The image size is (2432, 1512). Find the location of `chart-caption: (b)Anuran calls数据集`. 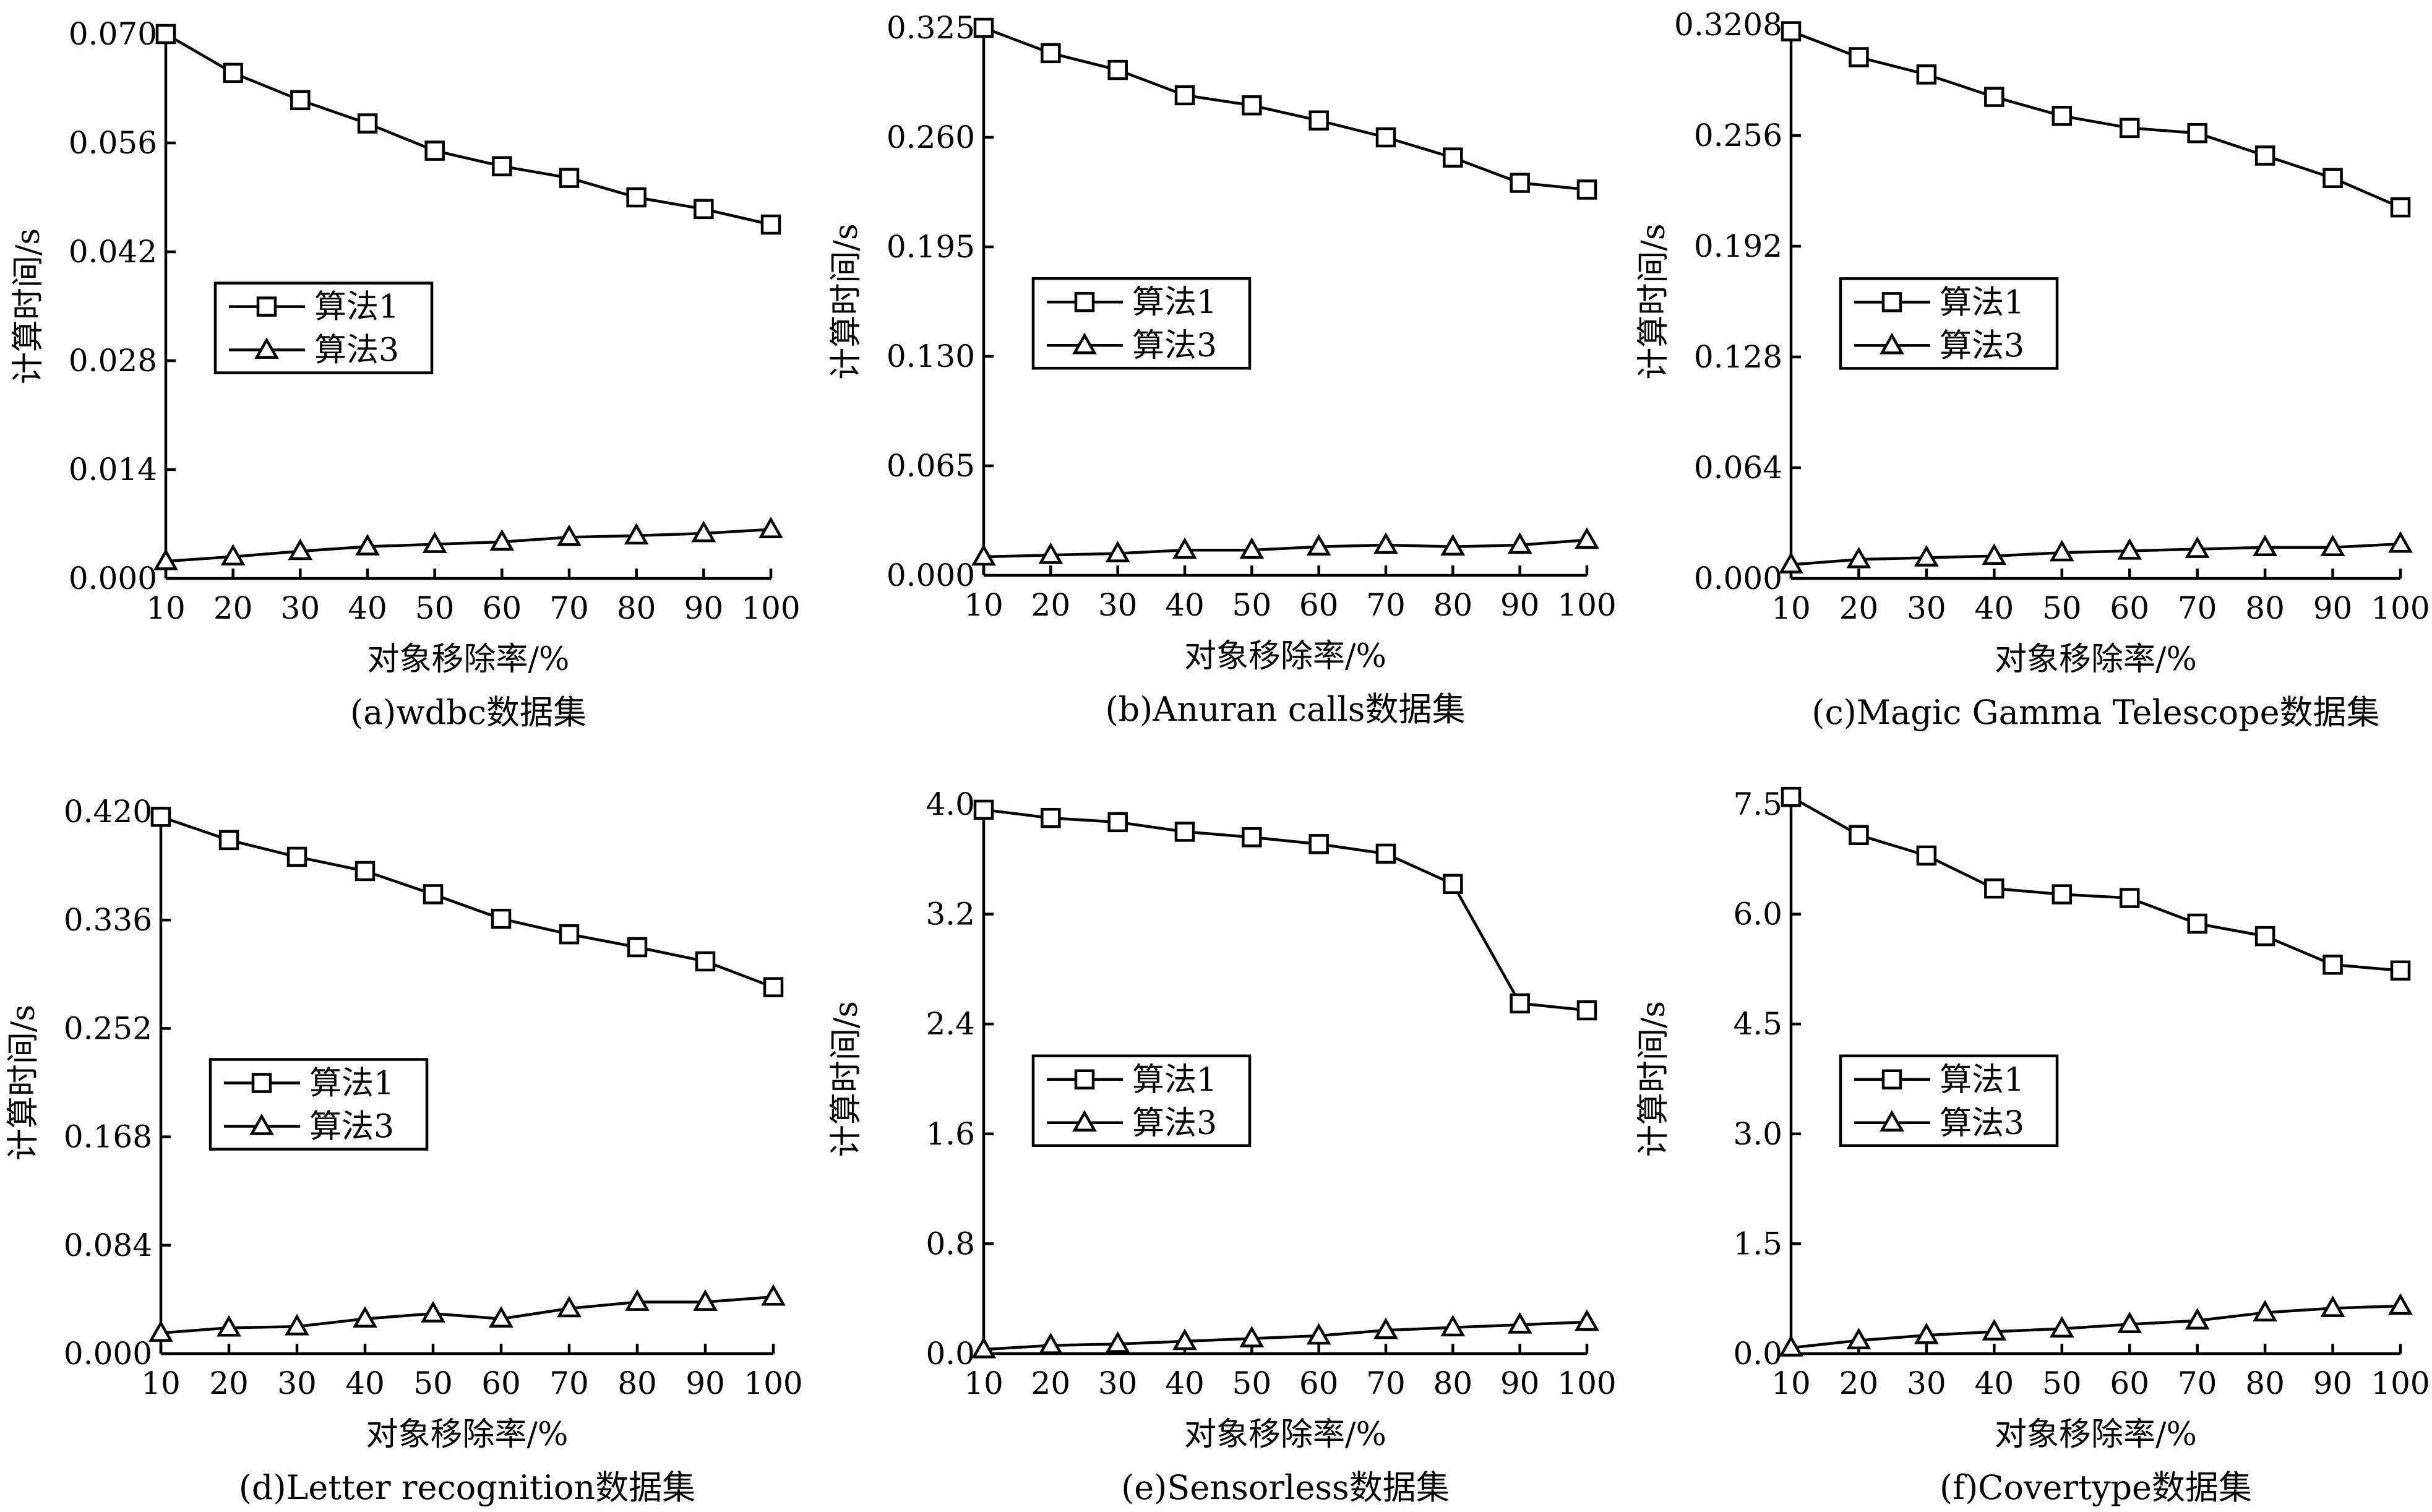

chart-caption: (b)Anuran calls数据集 is located at coordinates (1286, 709).